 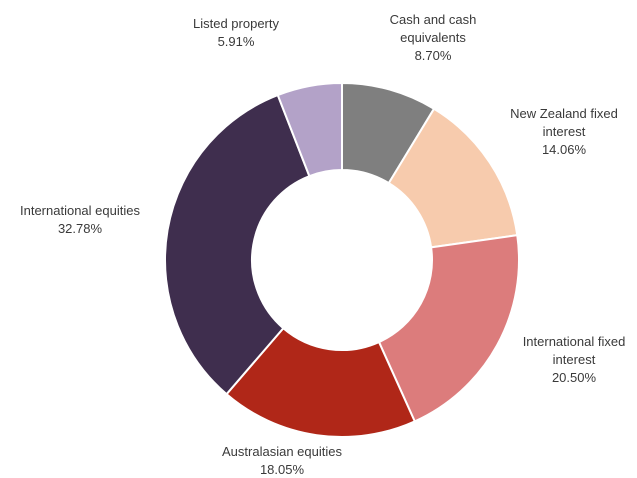 What do you see at coordinates (574, 377) in the screenshot?
I see `slice-value-2: 20.50%` at bounding box center [574, 377].